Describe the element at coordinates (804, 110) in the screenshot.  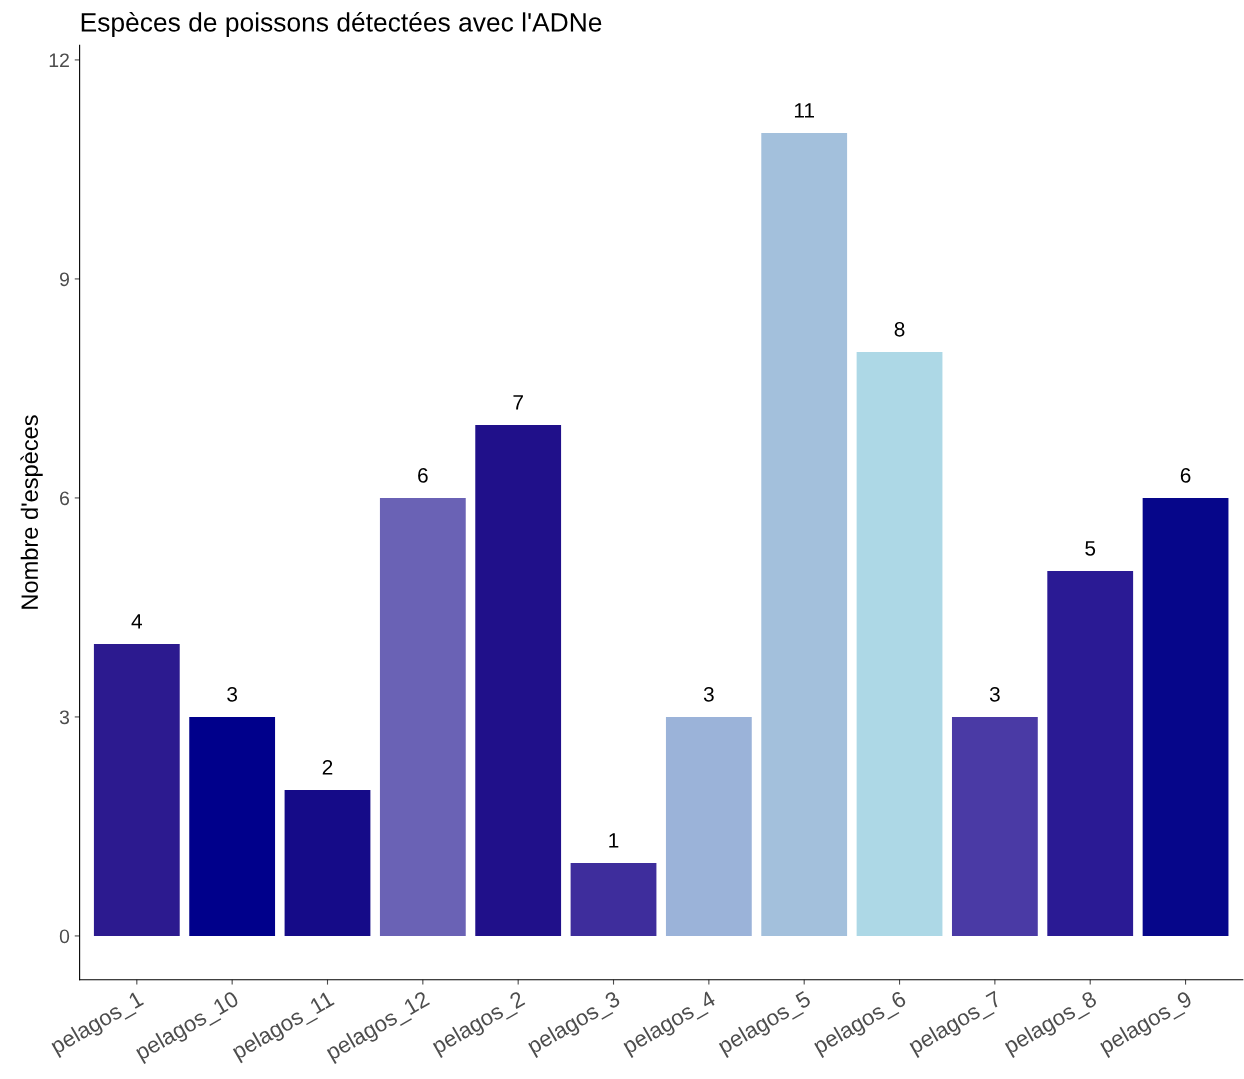
I see `data-label: 11` at that location.